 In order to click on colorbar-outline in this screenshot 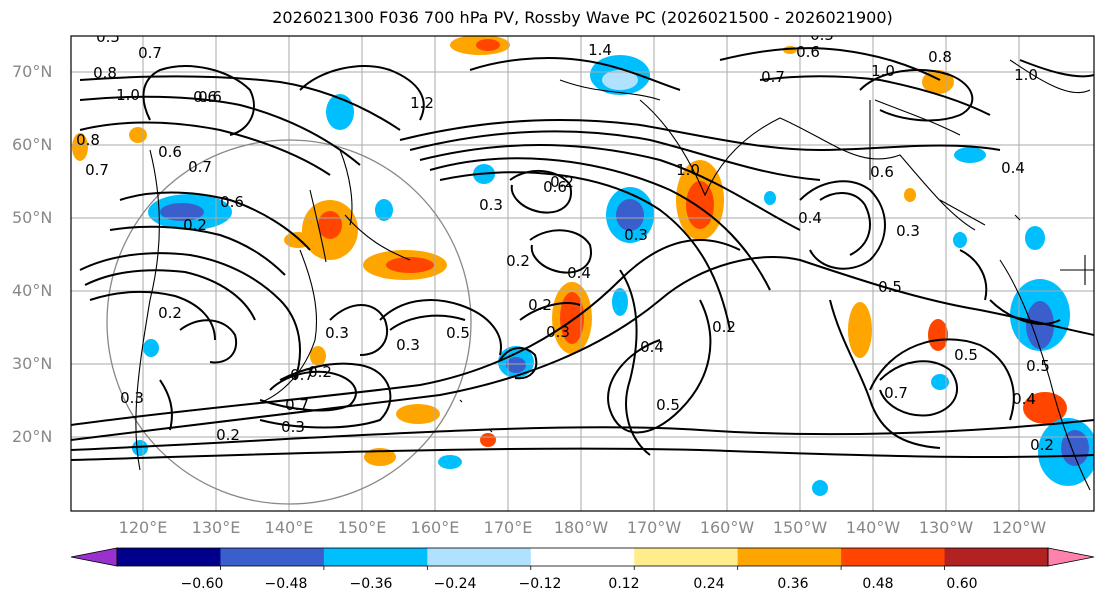, I will do `click(582, 557)`.